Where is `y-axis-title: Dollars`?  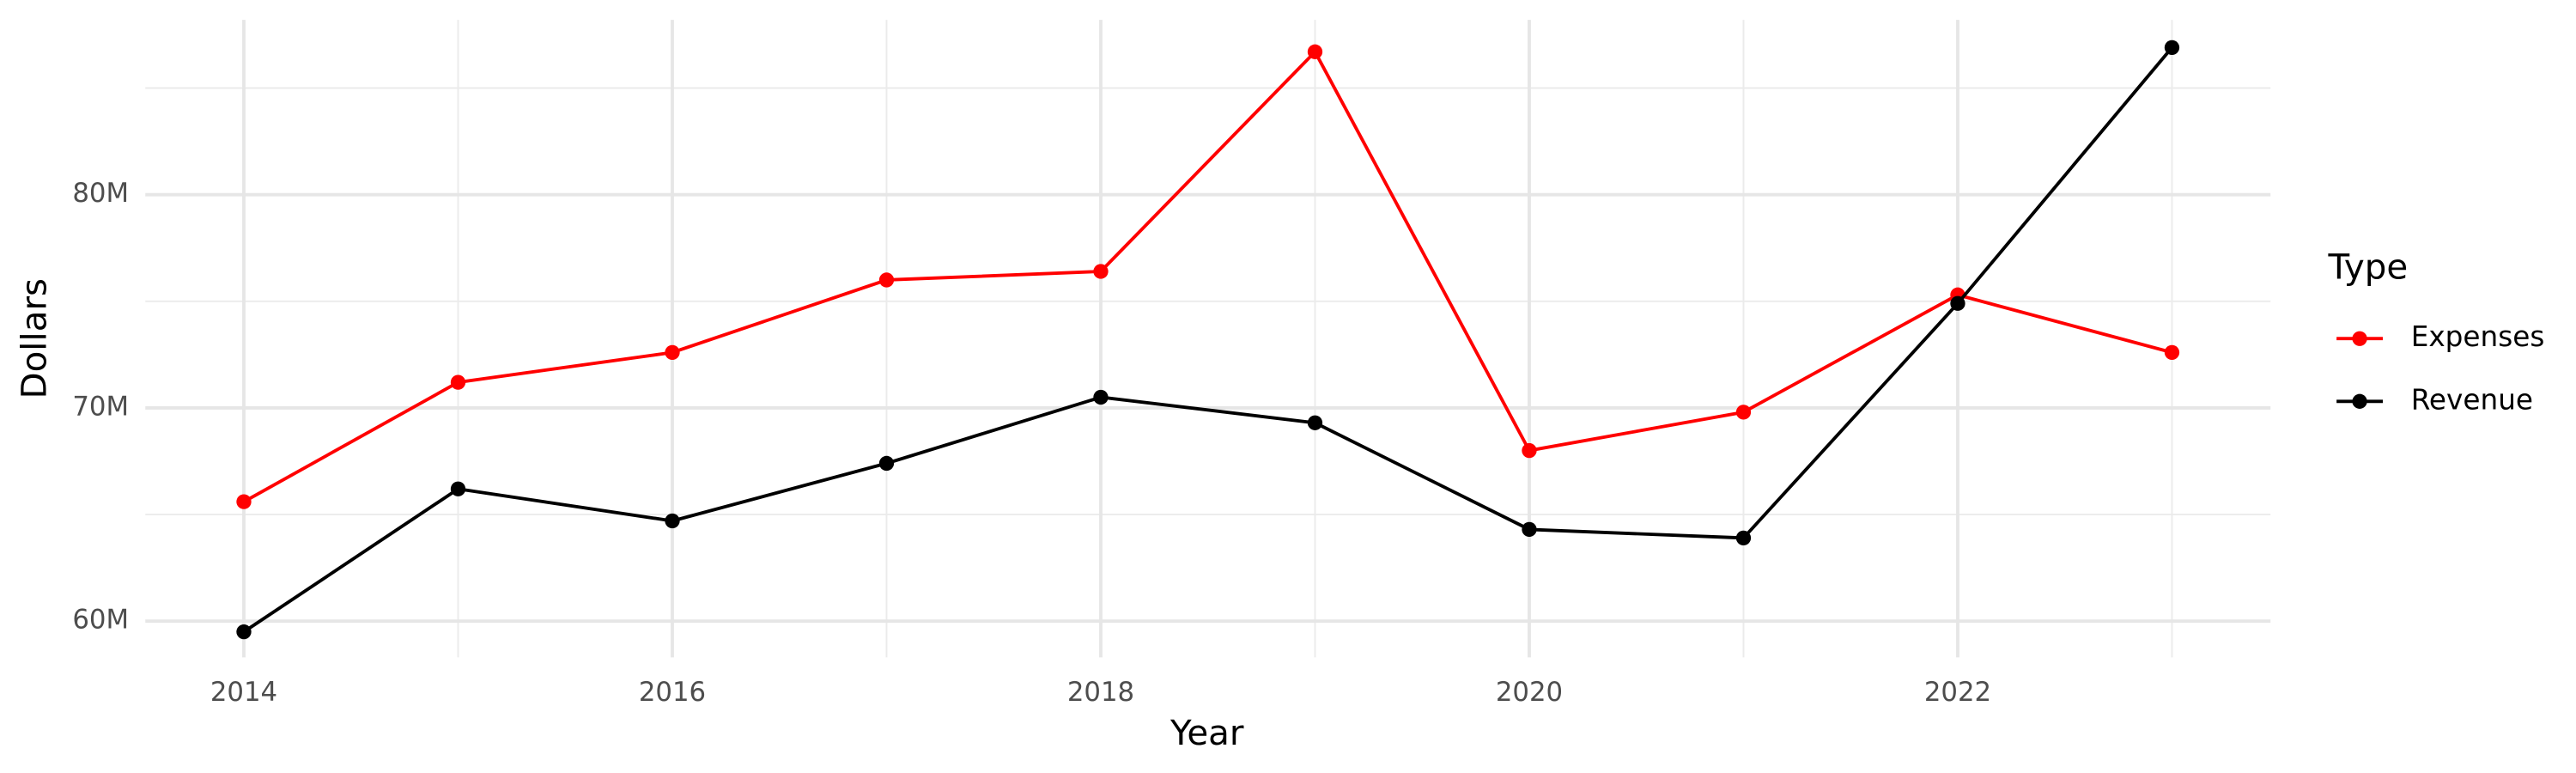 y-axis-title: Dollars is located at coordinates (34, 338).